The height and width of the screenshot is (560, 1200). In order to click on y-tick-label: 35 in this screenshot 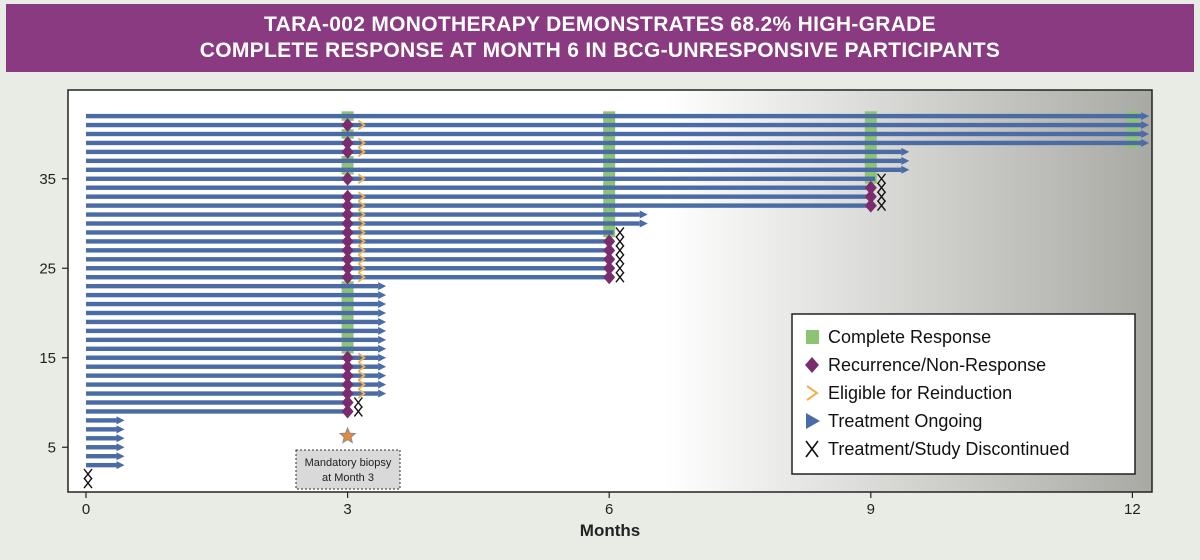, I will do `click(47, 179)`.